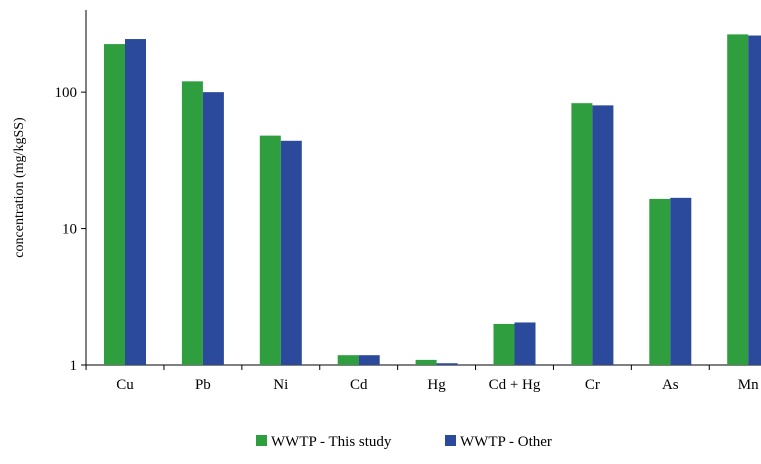 The height and width of the screenshot is (464, 761). What do you see at coordinates (748, 385) in the screenshot?
I see `x-category-label: Mn` at bounding box center [748, 385].